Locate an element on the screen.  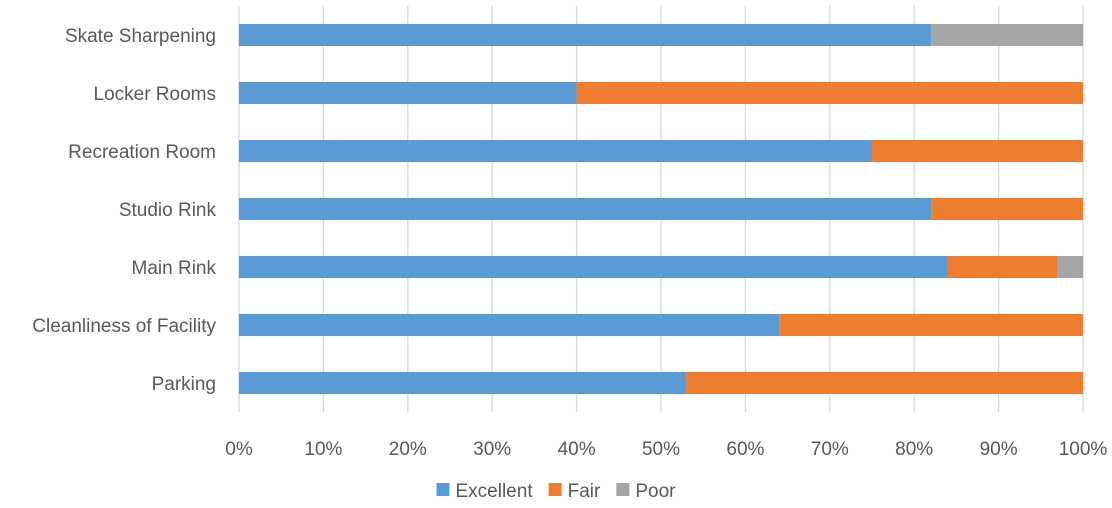
bar-fair-parking is located at coordinates (884, 383).